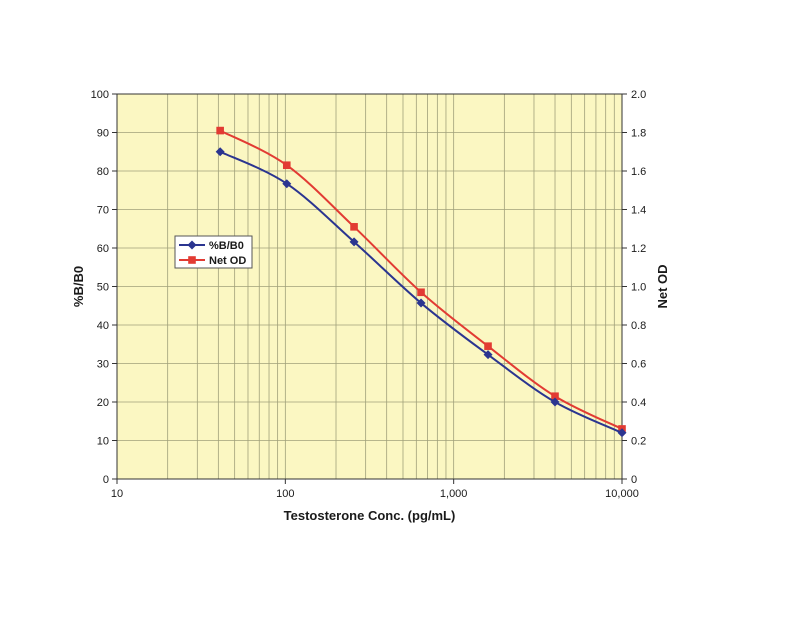 The height and width of the screenshot is (617, 792). I want to click on y2-tick-label: 0.8, so click(638, 326).